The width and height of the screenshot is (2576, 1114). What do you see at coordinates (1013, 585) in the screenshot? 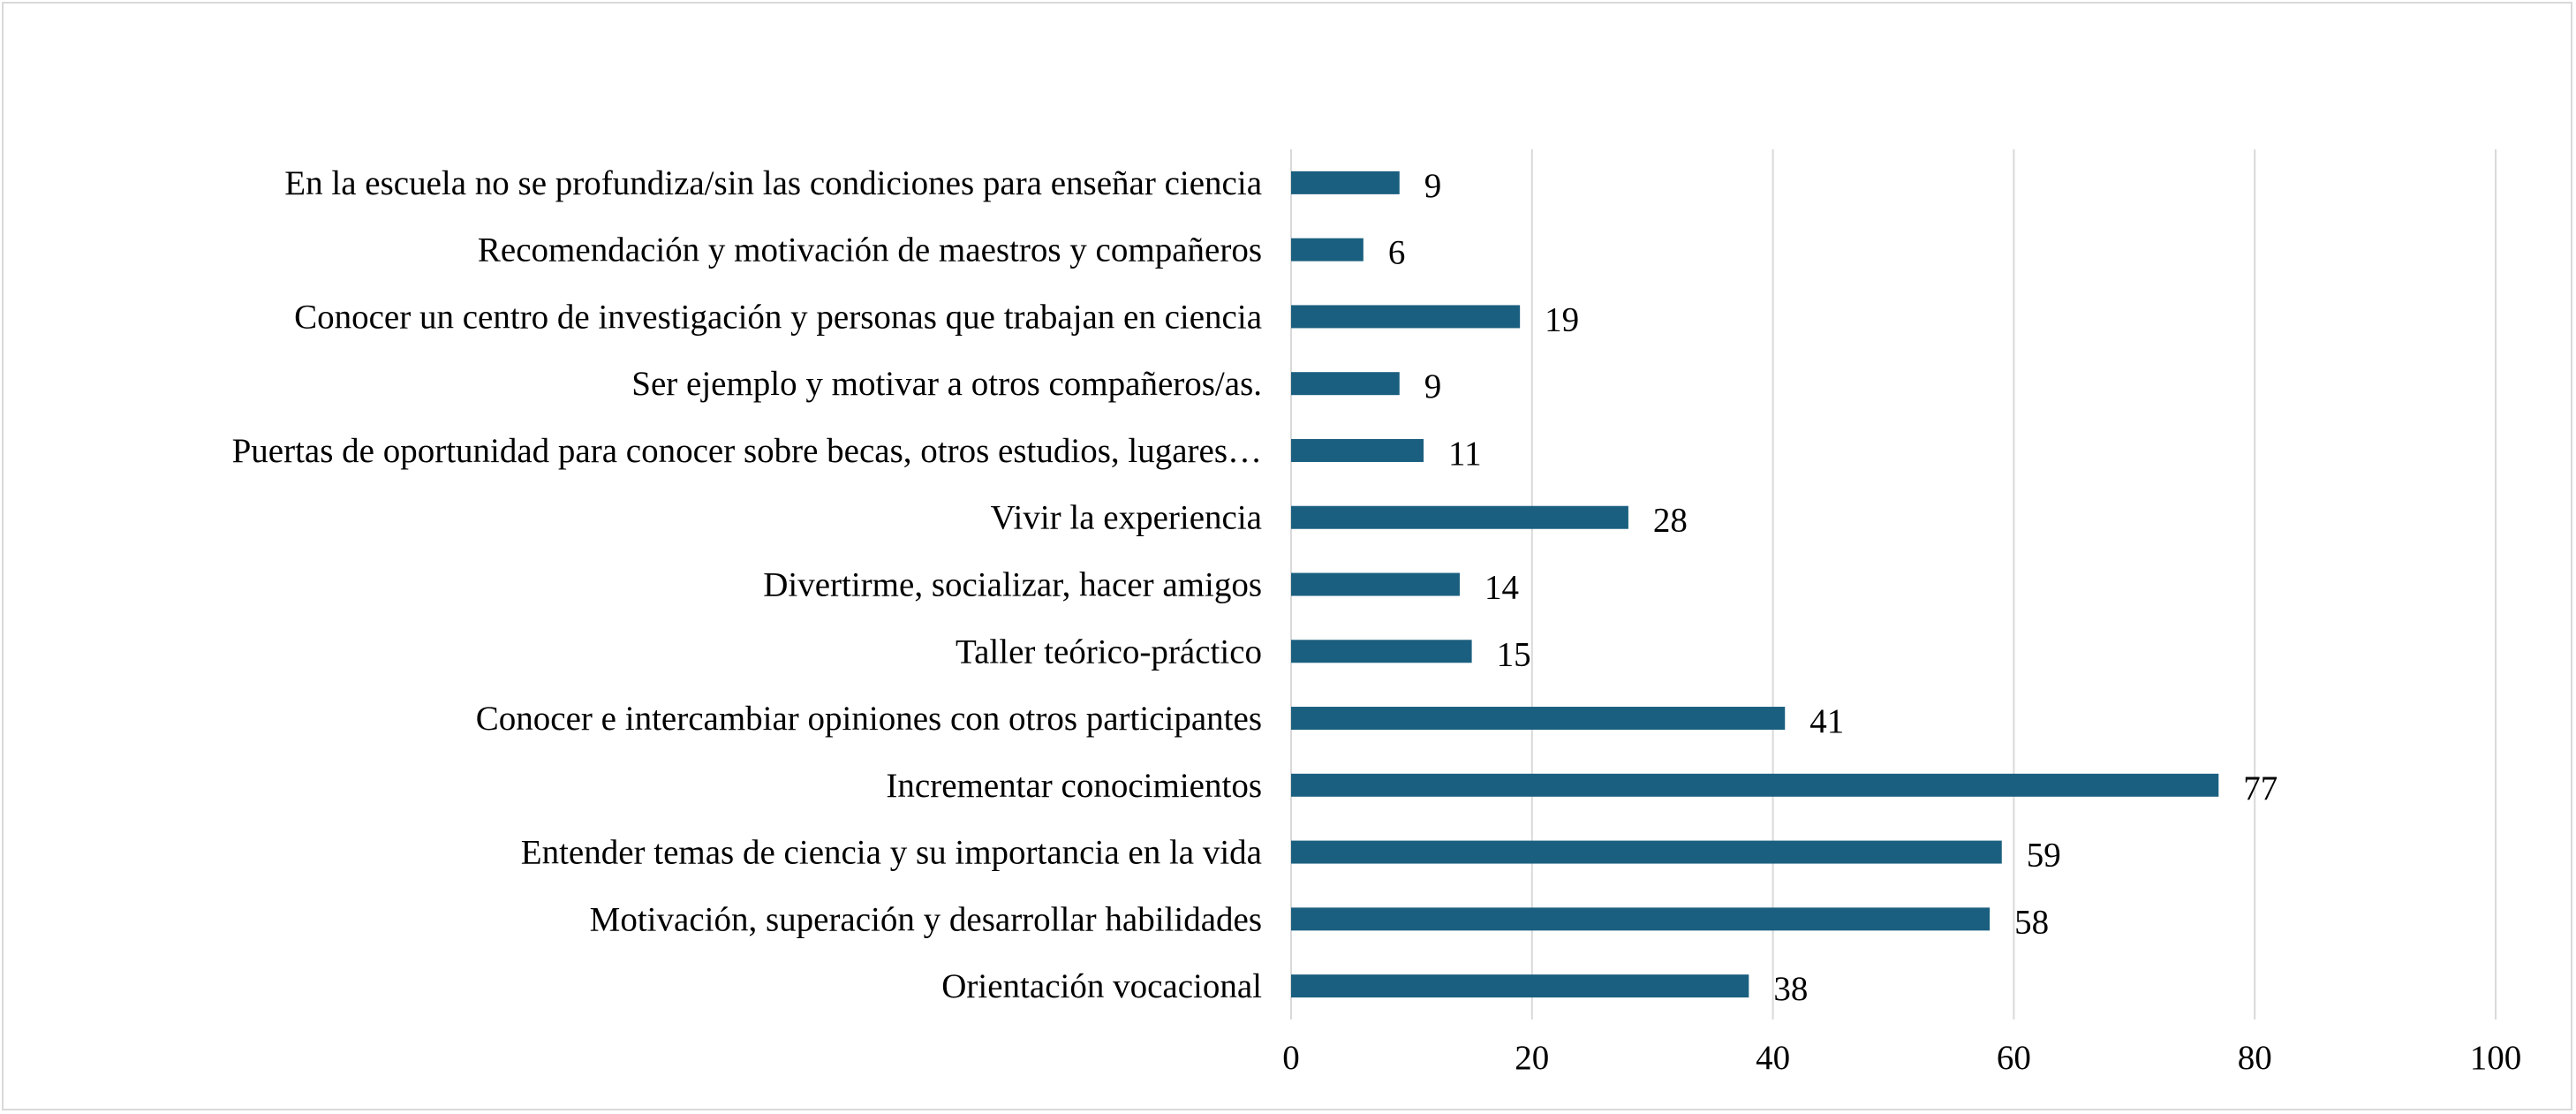
I see `category-label-6: Divertirme, socializar, hacer amigos` at bounding box center [1013, 585].